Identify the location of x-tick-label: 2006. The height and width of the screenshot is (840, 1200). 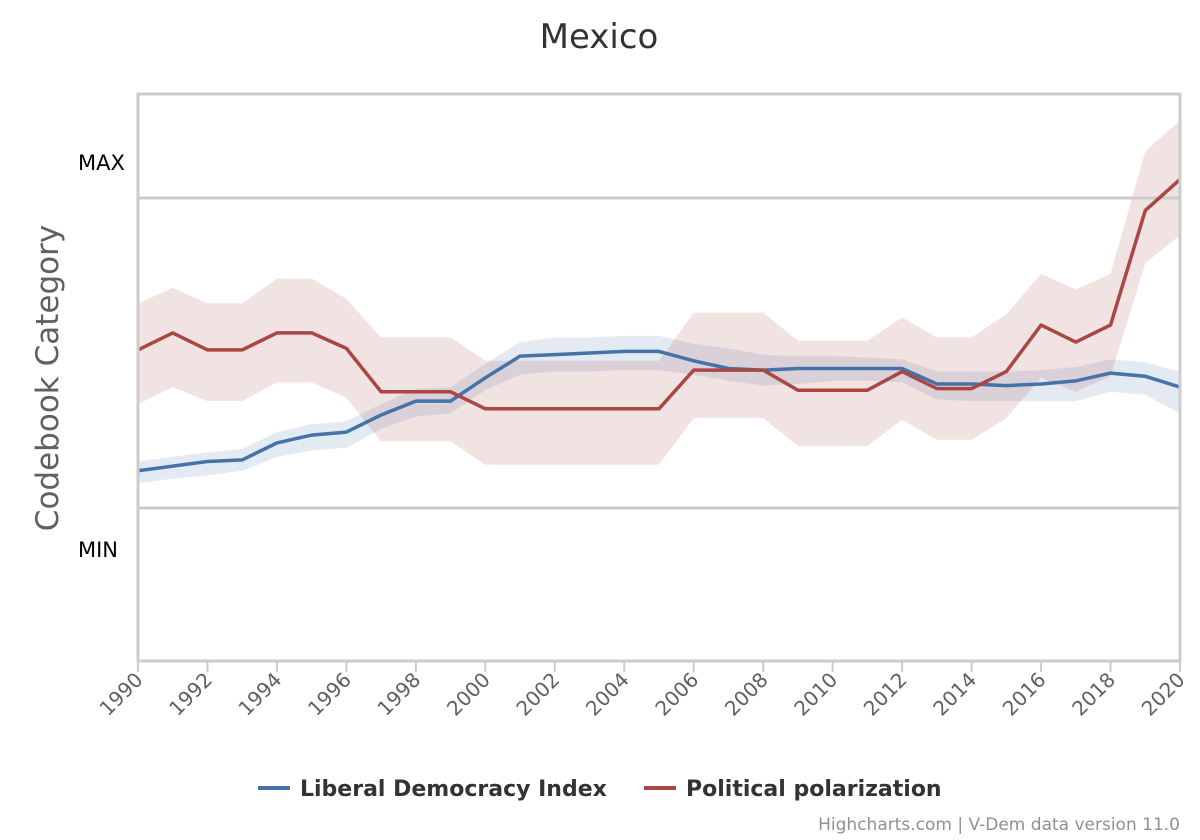
(676, 694).